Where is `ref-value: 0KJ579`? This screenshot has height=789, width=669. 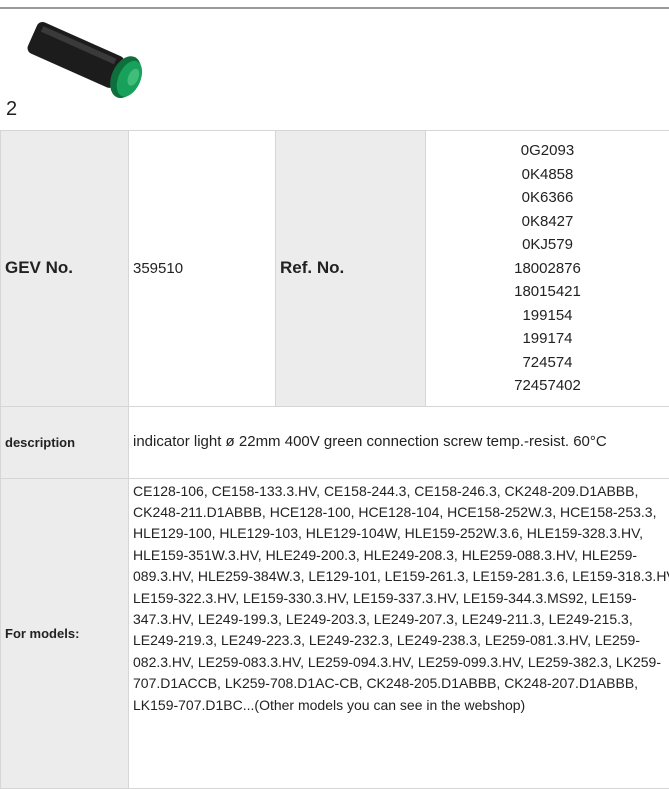
ref-value: 0KJ579 is located at coordinates (547, 245).